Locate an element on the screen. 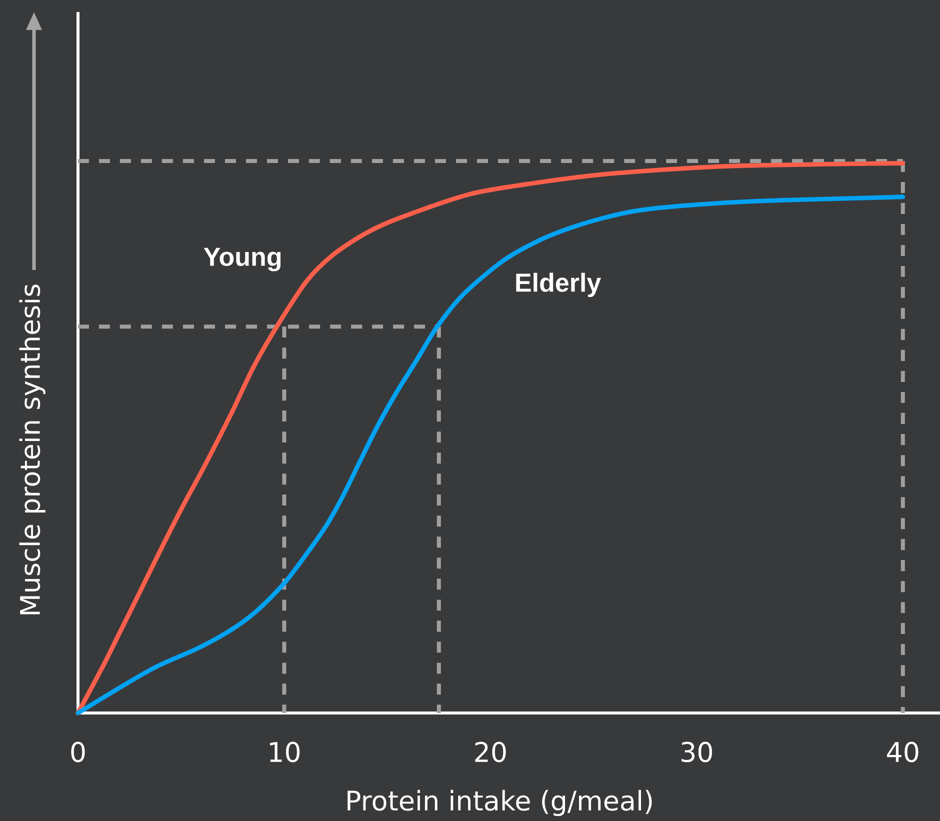 This screenshot has width=940, height=821. series-label: Elderly is located at coordinates (559, 285).